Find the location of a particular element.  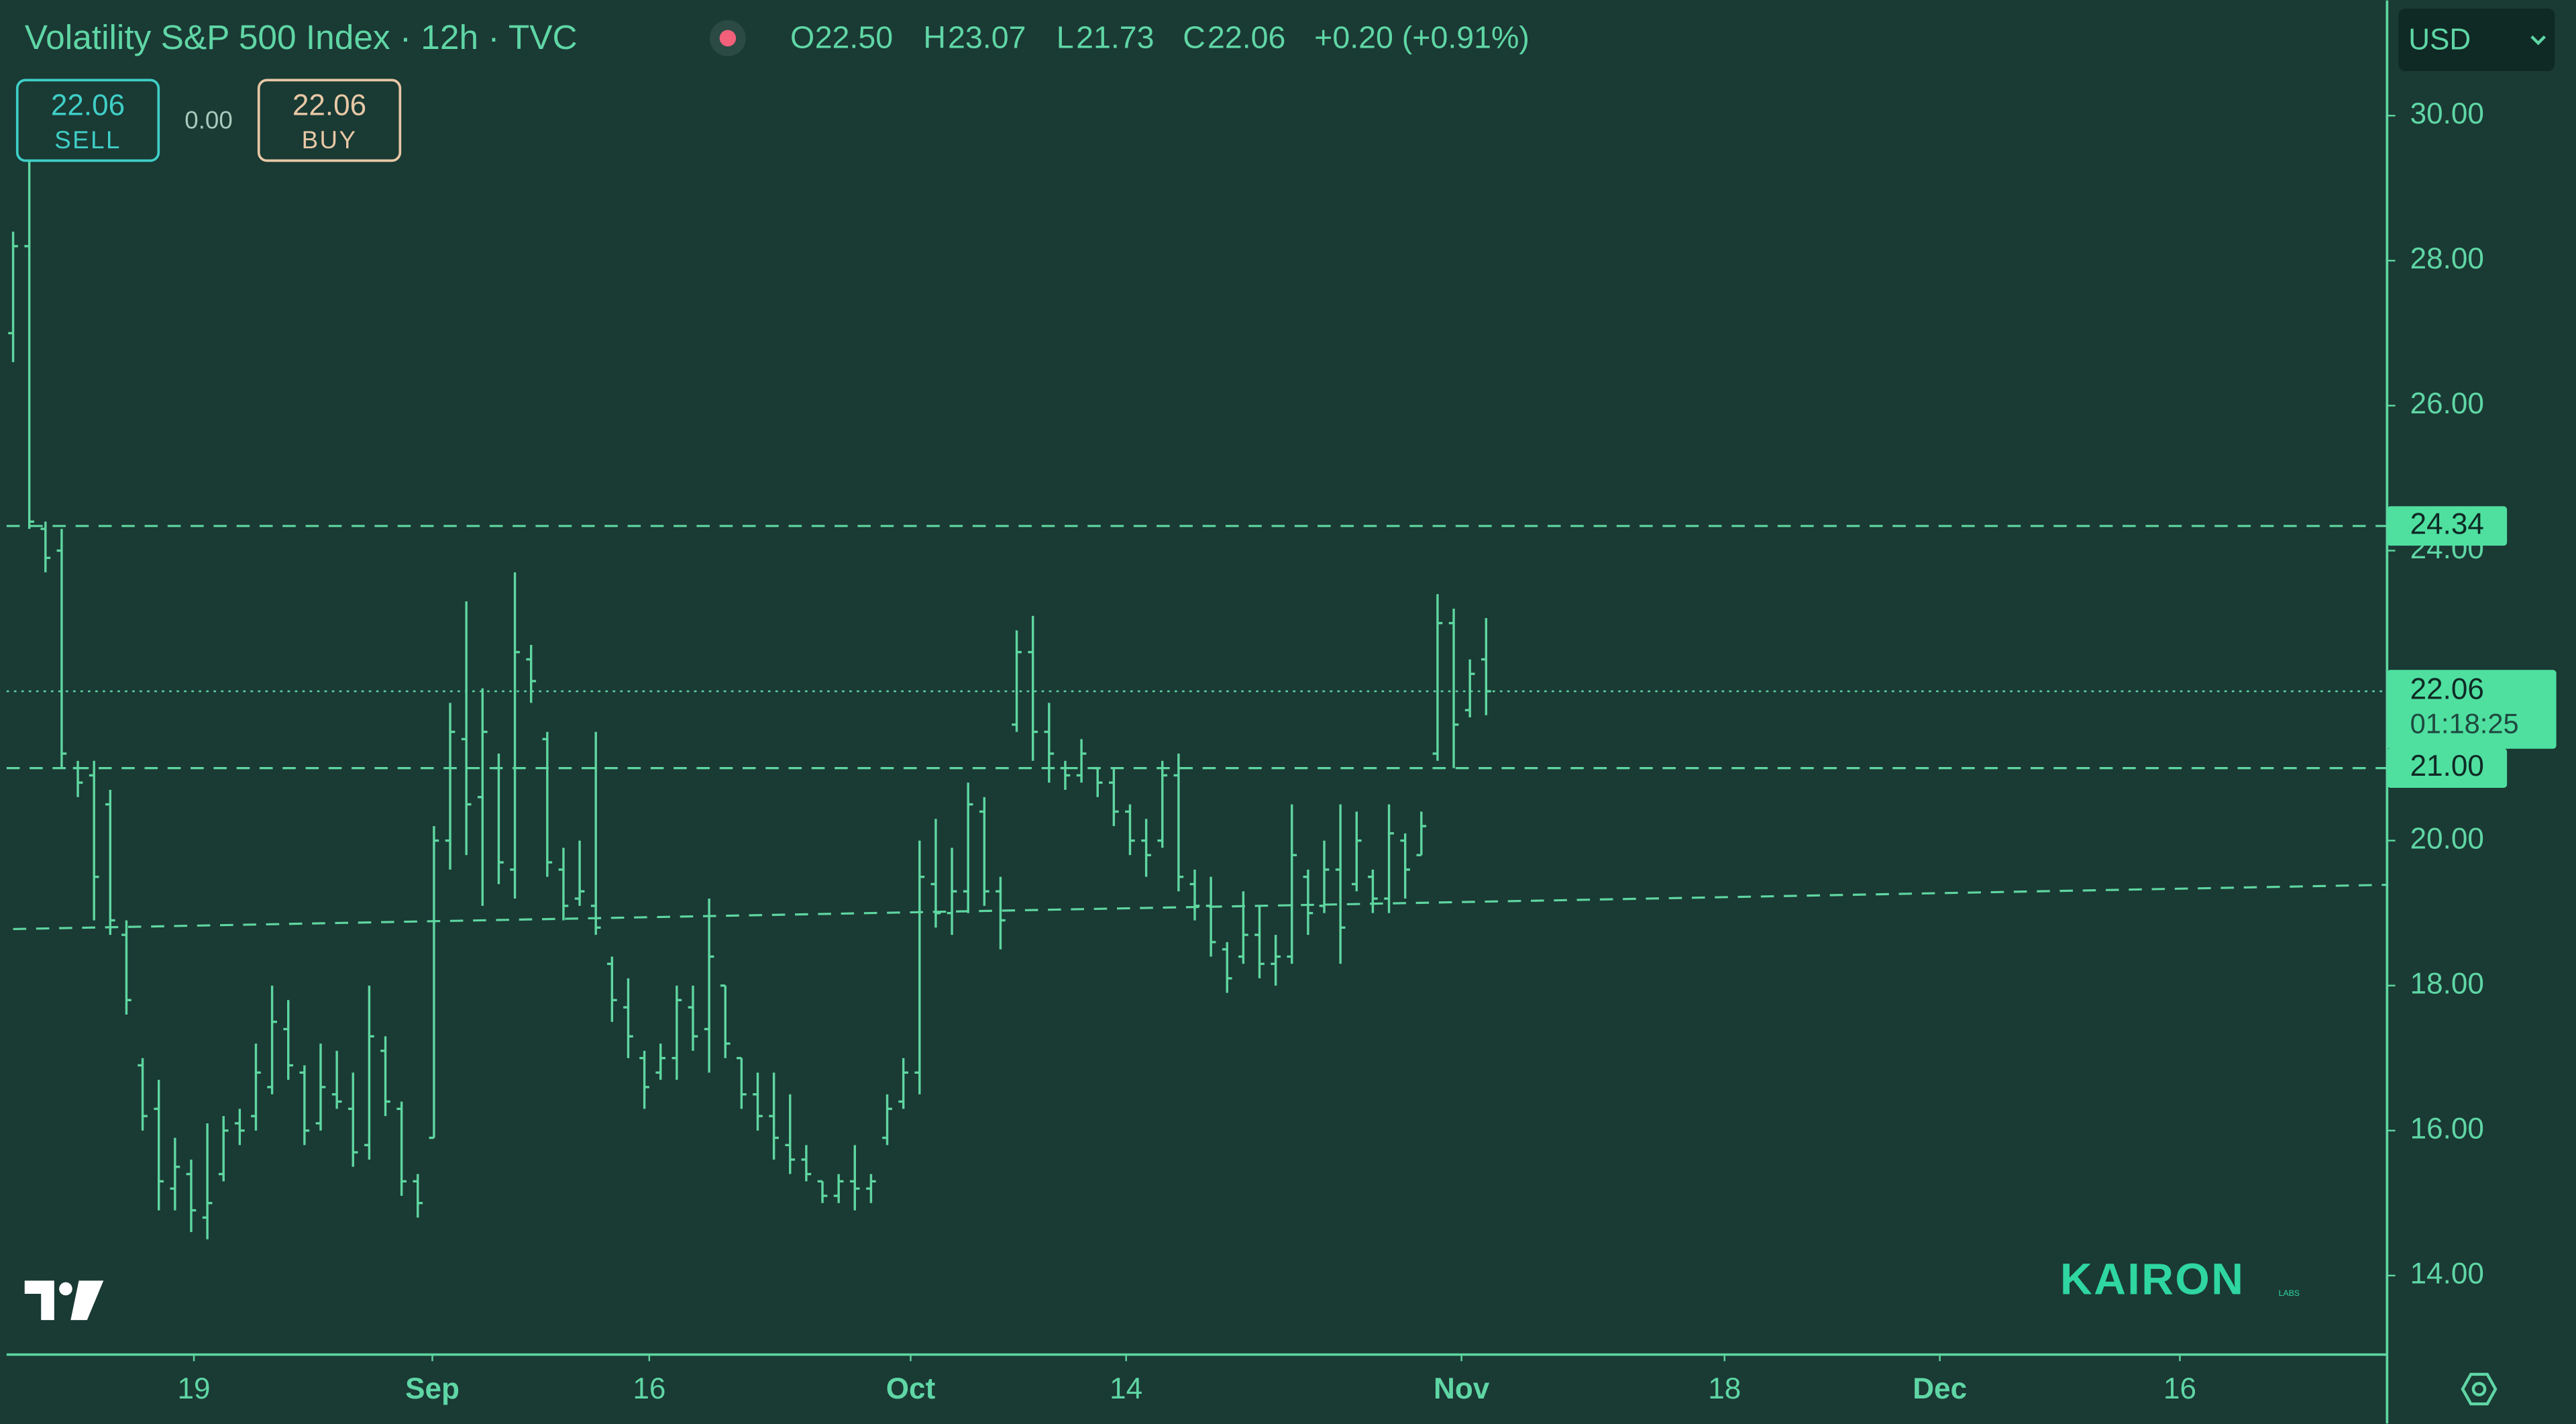

x-tick-label: Sep is located at coordinates (432, 1388).